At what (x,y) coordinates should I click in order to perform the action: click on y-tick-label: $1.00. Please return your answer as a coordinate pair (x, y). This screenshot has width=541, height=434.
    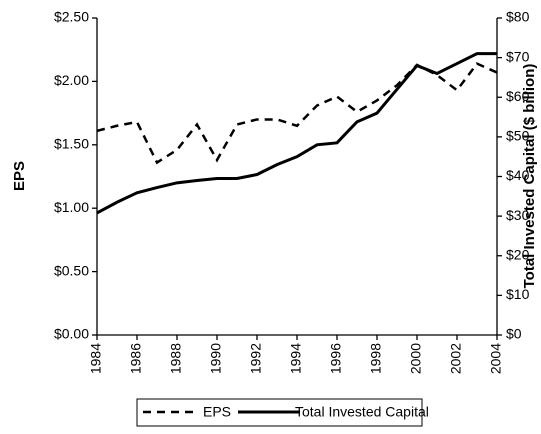
    Looking at the image, I should click on (71, 207).